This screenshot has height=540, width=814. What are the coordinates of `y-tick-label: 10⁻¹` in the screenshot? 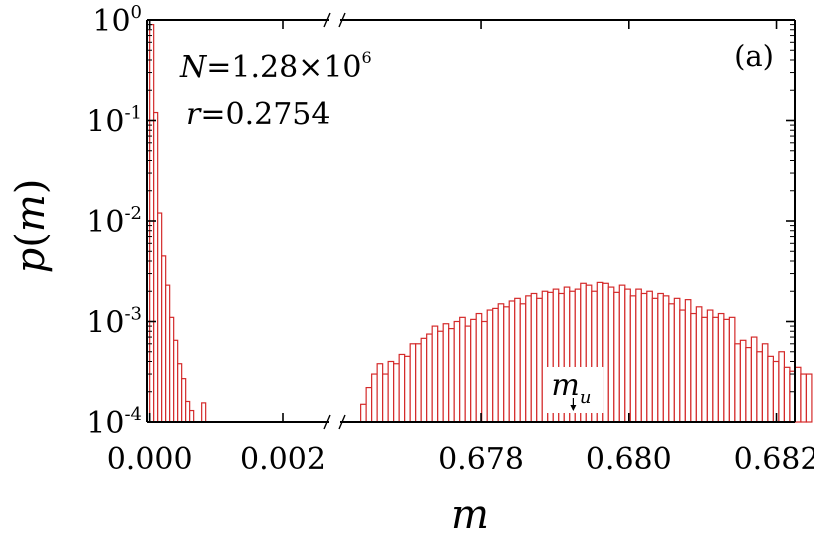 It's located at (114, 121).